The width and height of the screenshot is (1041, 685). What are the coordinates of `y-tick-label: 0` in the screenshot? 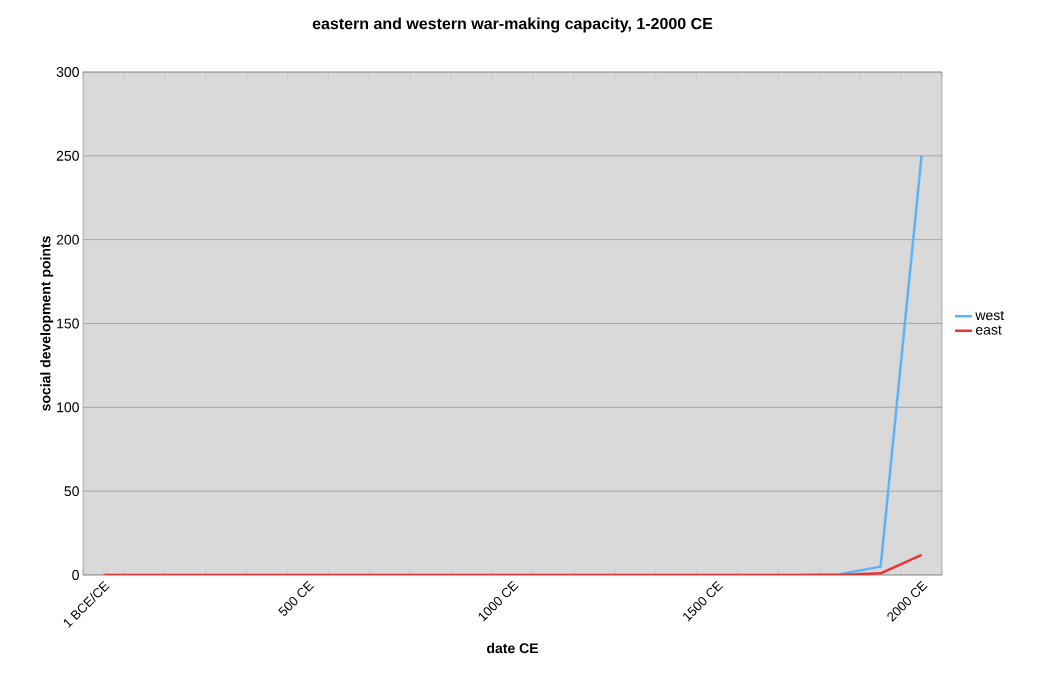 It's located at (75, 575).